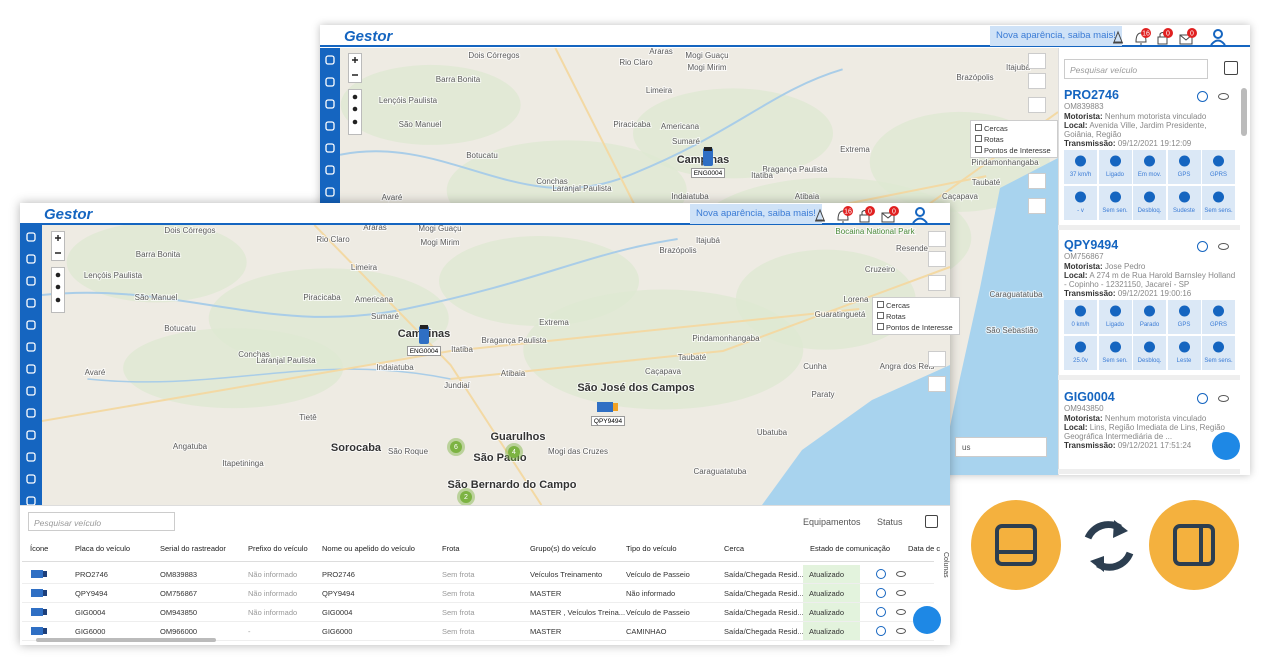  Describe the element at coordinates (1090, 293) in the screenshot. I see `field-label: Transmissão:` at that location.